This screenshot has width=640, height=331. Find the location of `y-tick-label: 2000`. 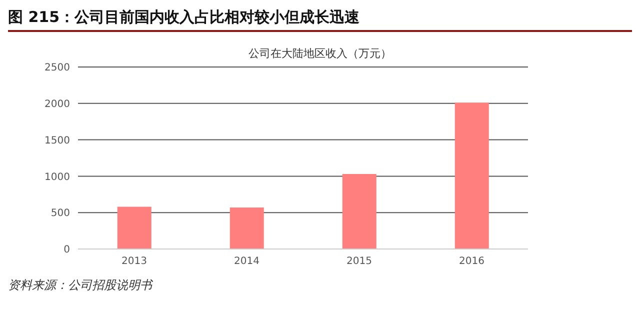

y-tick-label: 2000 is located at coordinates (57, 104).